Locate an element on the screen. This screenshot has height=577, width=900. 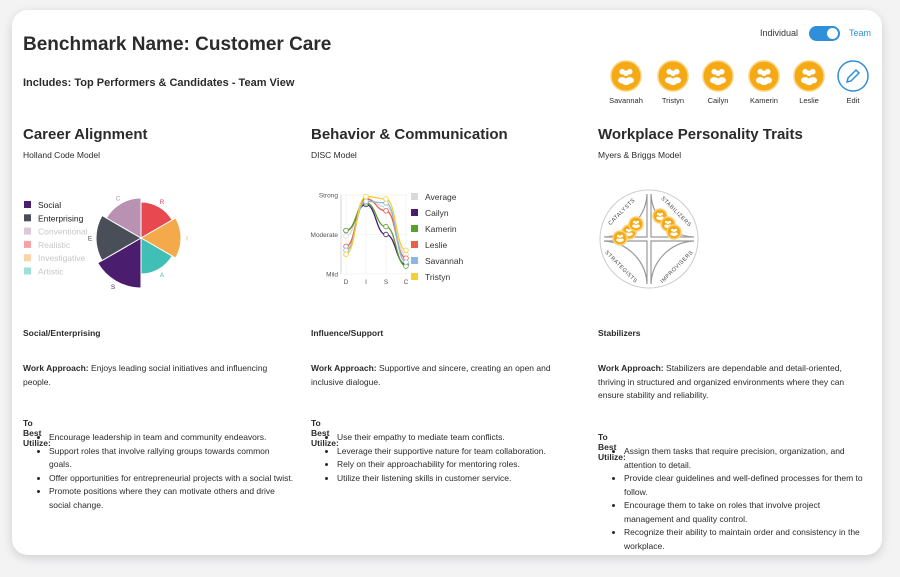
quad-outline is located at coordinates (649, 239).